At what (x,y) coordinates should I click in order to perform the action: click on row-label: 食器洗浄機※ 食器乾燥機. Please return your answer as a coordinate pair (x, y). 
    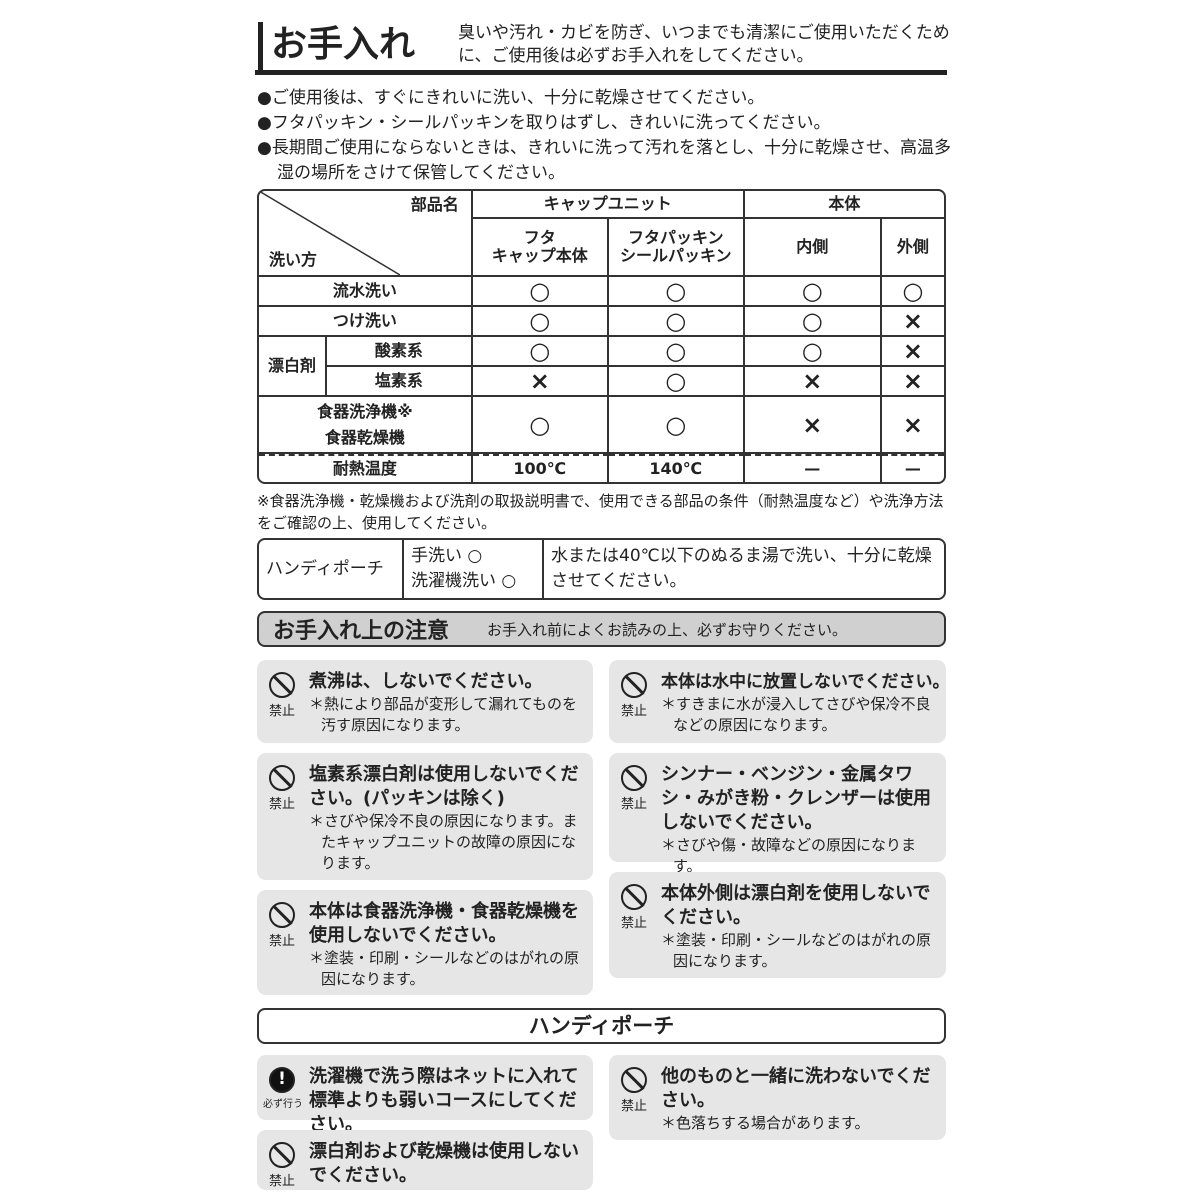
    Looking at the image, I should click on (366, 425).